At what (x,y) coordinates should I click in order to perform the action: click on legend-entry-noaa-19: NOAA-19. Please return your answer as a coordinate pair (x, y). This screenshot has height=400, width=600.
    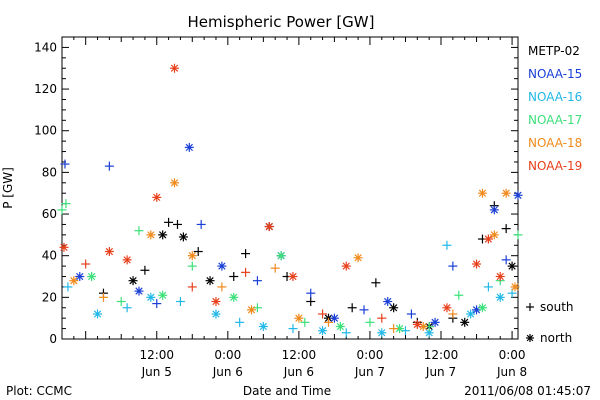
    Looking at the image, I should click on (555, 166).